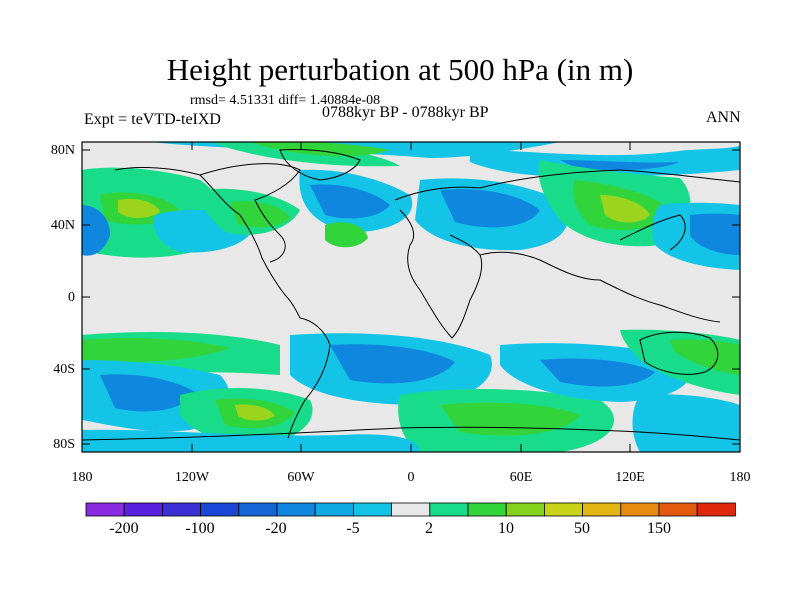 The width and height of the screenshot is (800, 600). I want to click on north-america-coast, so click(207, 243).